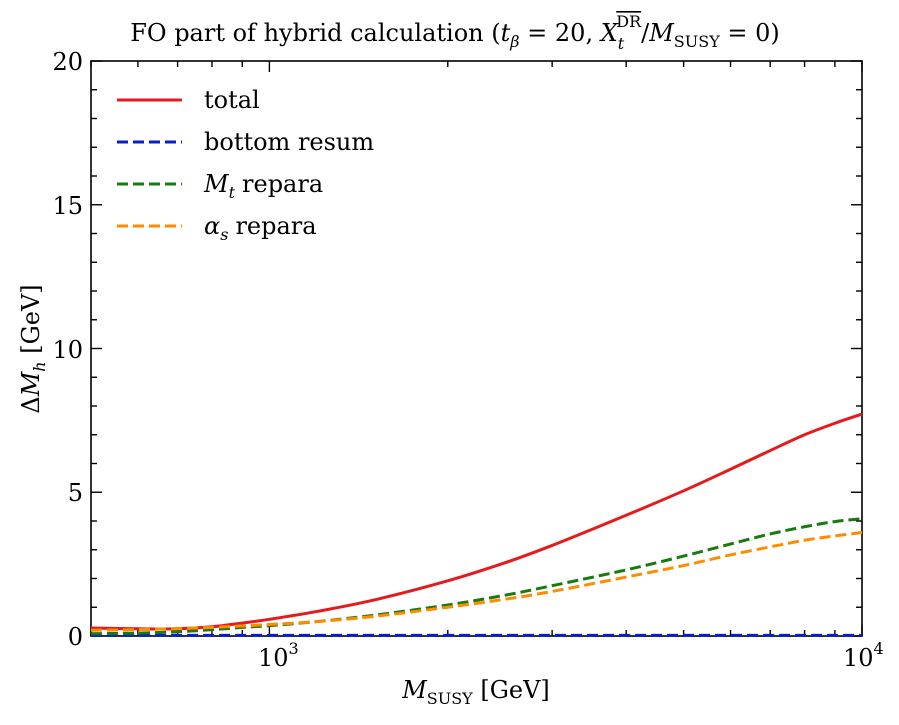 The height and width of the screenshot is (725, 899). Describe the element at coordinates (75, 637) in the screenshot. I see `y-tick-label-0: 0` at that location.